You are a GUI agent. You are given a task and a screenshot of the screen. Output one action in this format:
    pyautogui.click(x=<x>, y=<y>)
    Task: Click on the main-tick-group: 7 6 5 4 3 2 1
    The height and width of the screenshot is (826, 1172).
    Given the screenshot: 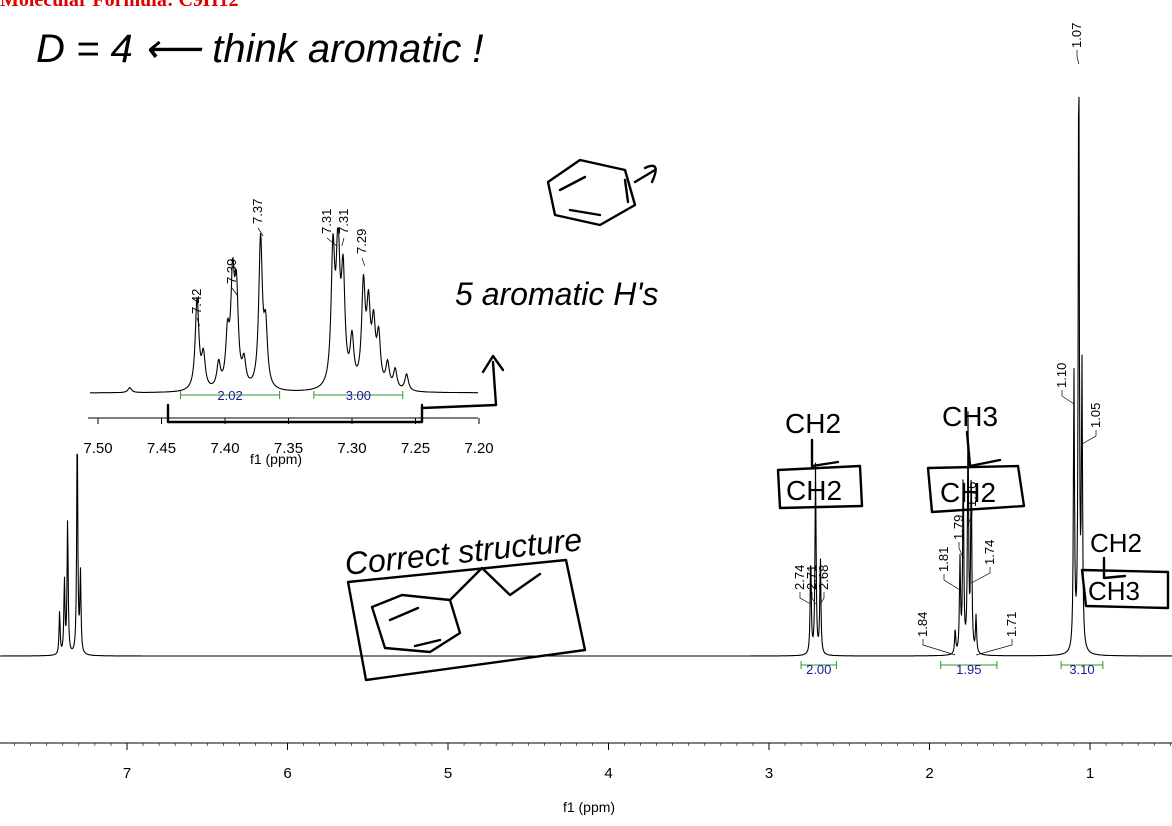 What is the action you would take?
    pyautogui.click(x=592, y=762)
    